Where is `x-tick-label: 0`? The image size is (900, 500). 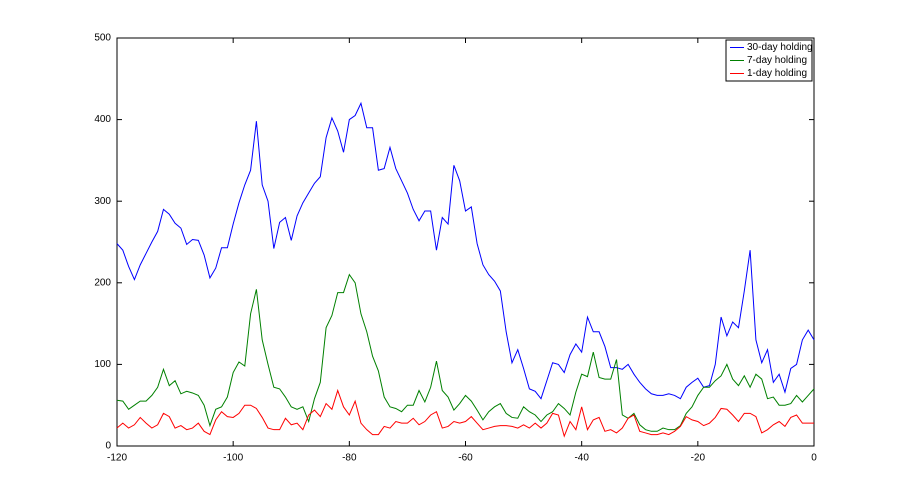 x-tick-label: 0 is located at coordinates (814, 458).